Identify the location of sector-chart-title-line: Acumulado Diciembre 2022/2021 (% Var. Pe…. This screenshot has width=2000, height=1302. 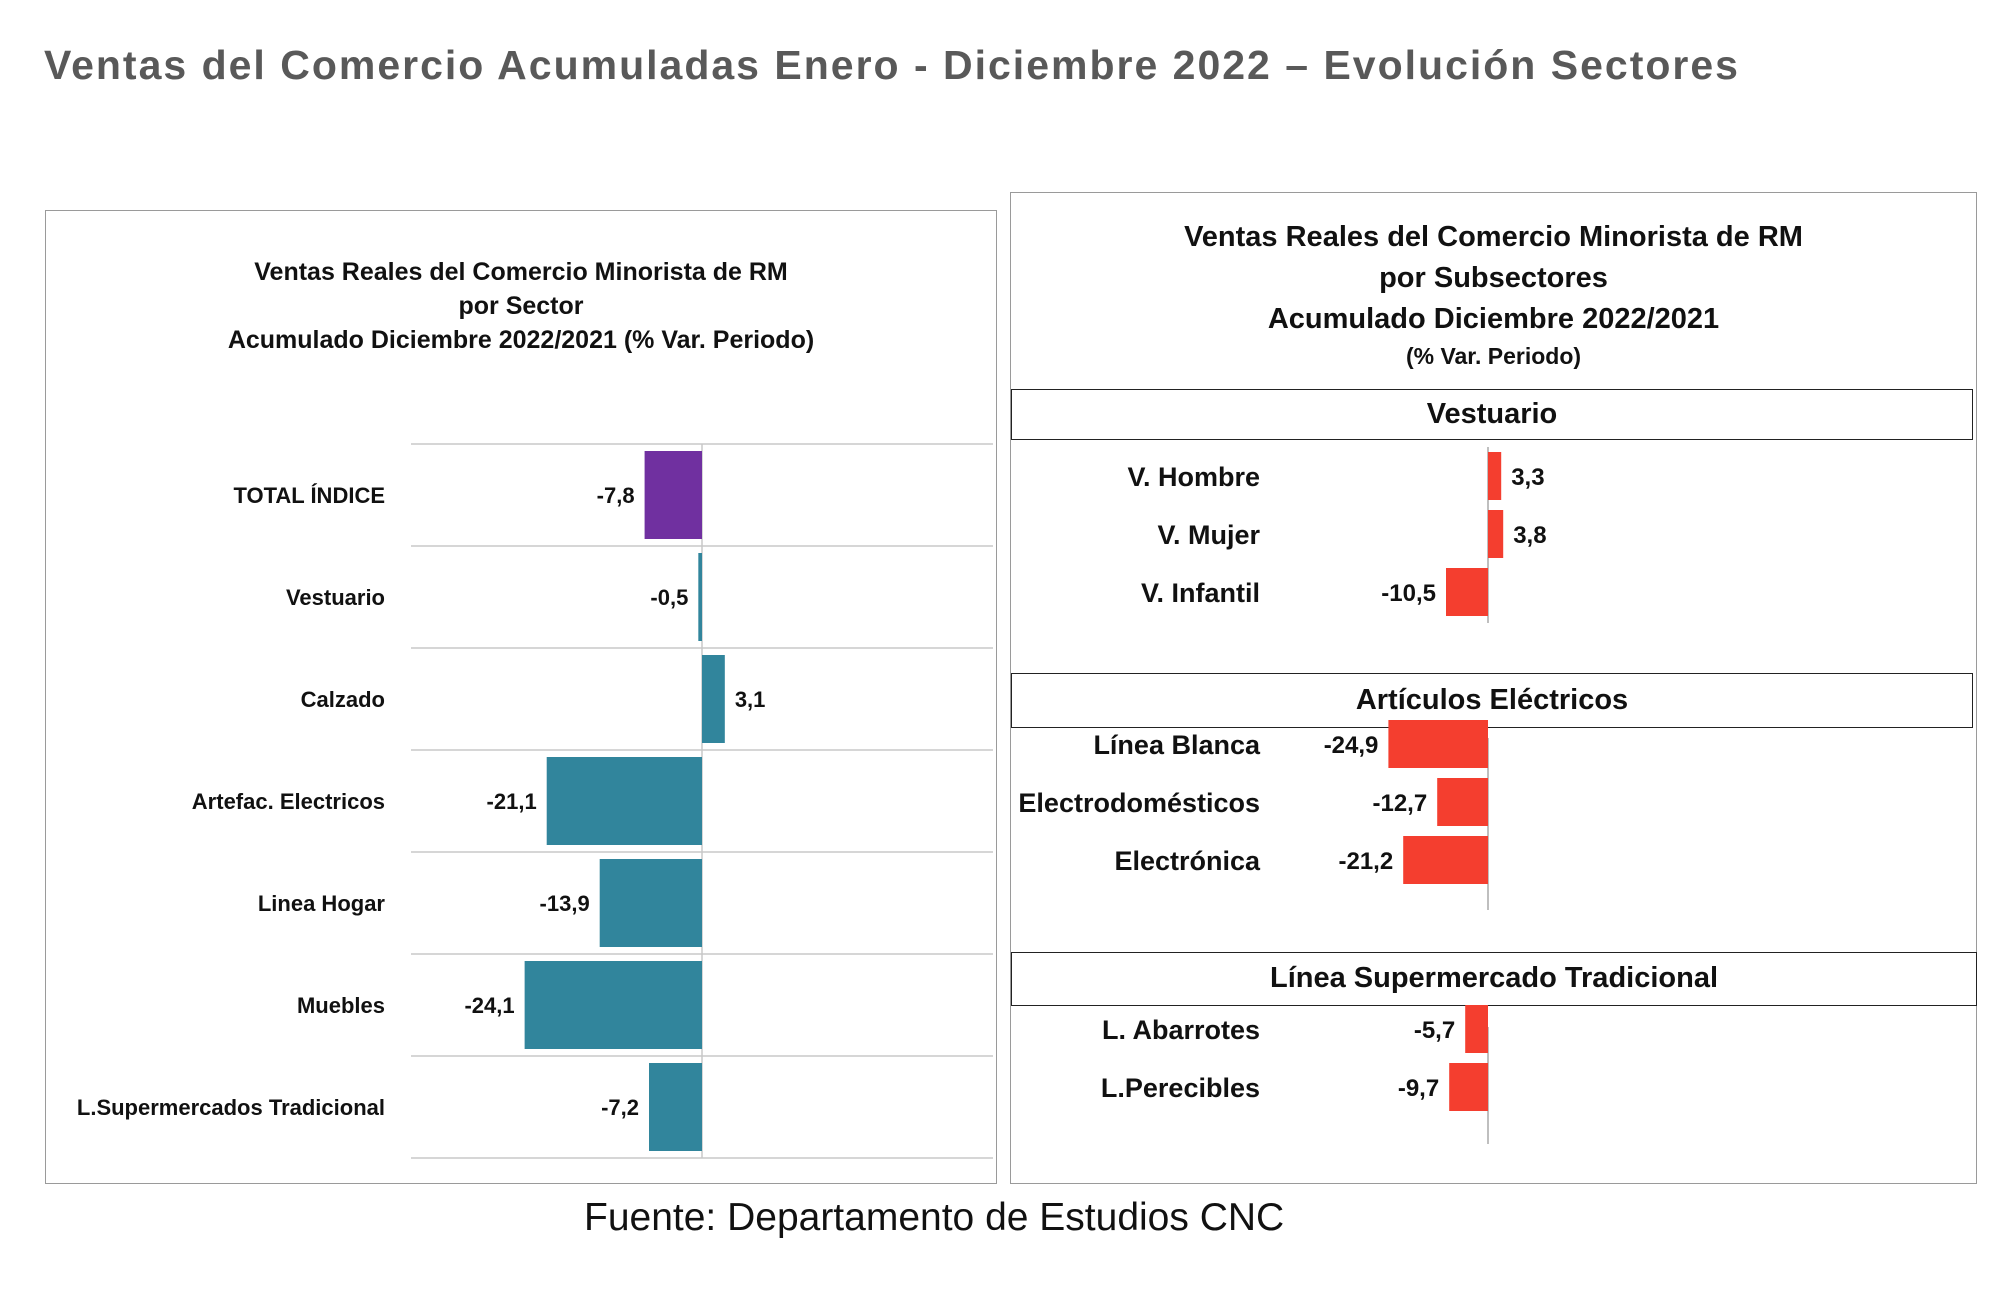
(521, 340).